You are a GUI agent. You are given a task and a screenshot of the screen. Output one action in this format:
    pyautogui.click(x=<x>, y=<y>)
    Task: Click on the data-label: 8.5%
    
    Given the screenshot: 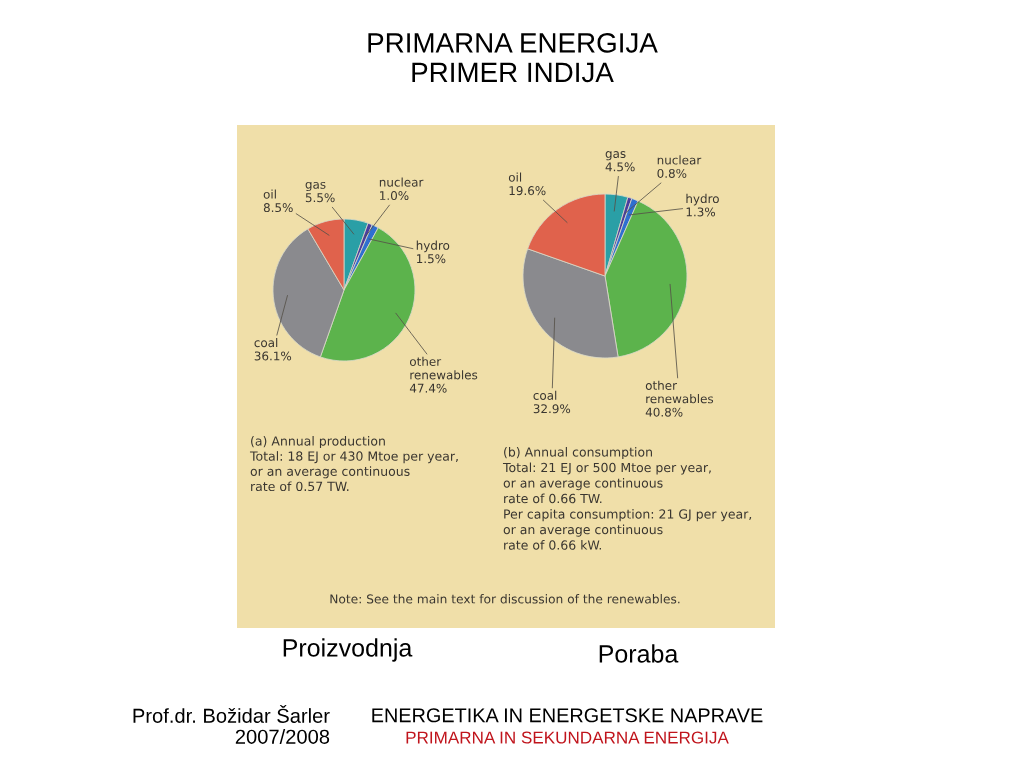 What is the action you would take?
    pyautogui.click(x=278, y=208)
    